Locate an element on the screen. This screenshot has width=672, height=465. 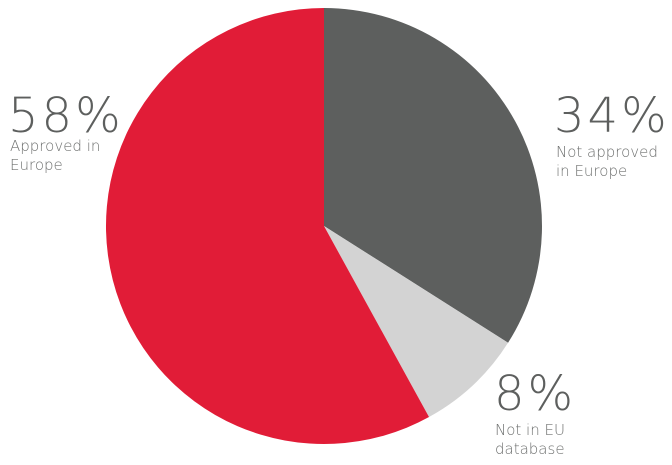
data-label-not-in-eu-text: Not in EU database is located at coordinates (530, 439).